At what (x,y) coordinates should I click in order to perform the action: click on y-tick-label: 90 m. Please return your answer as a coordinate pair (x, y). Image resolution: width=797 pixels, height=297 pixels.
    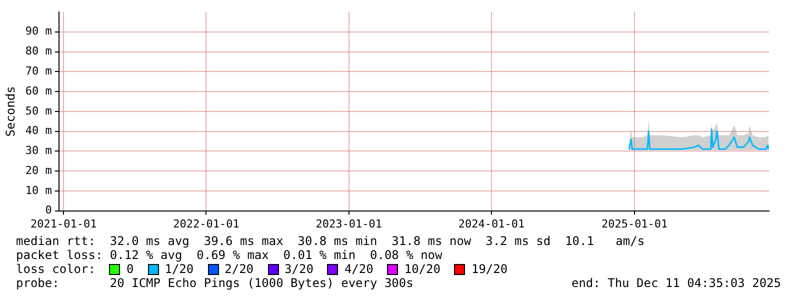
    Looking at the image, I should click on (38, 31).